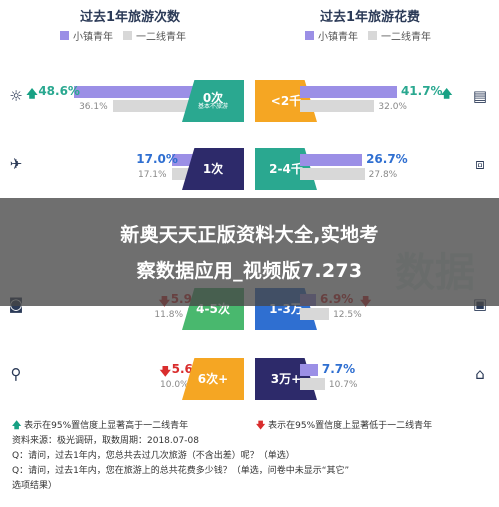 The height and width of the screenshot is (507, 499). Describe the element at coordinates (347, 315) in the screenshot. I see `value-label-city: 12.5%` at that location.